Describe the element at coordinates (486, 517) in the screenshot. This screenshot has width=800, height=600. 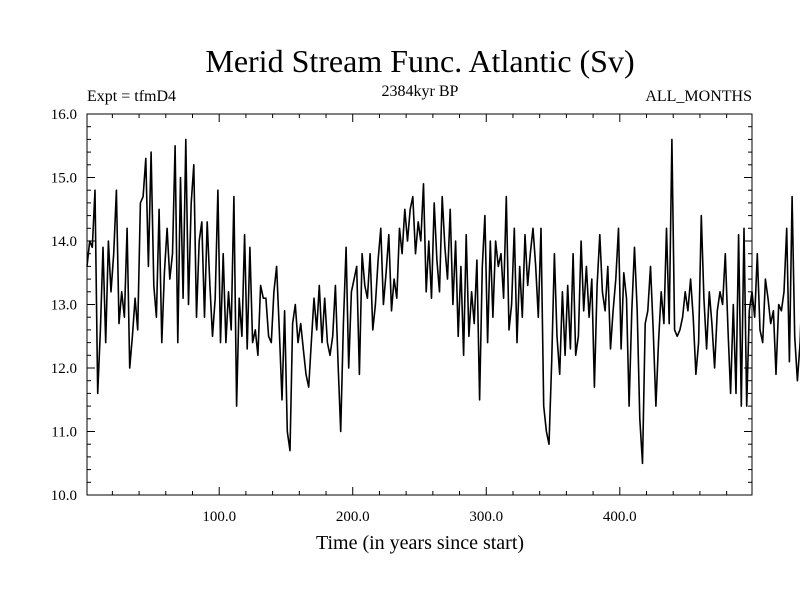
I see `x-tick-label: 300.0` at that location.